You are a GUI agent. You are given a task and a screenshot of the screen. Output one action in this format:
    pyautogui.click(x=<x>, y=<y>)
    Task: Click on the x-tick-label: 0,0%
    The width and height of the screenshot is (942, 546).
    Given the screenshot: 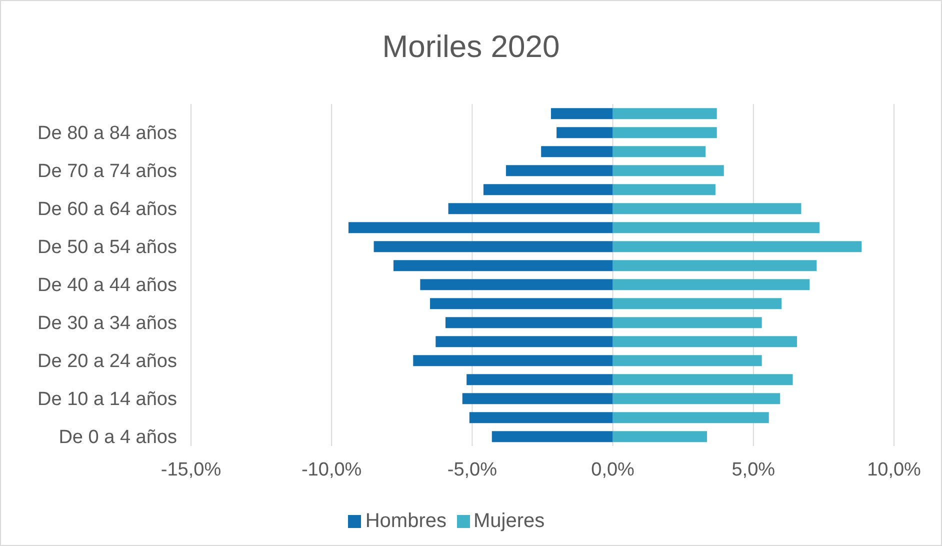 What is the action you would take?
    pyautogui.click(x=613, y=469)
    